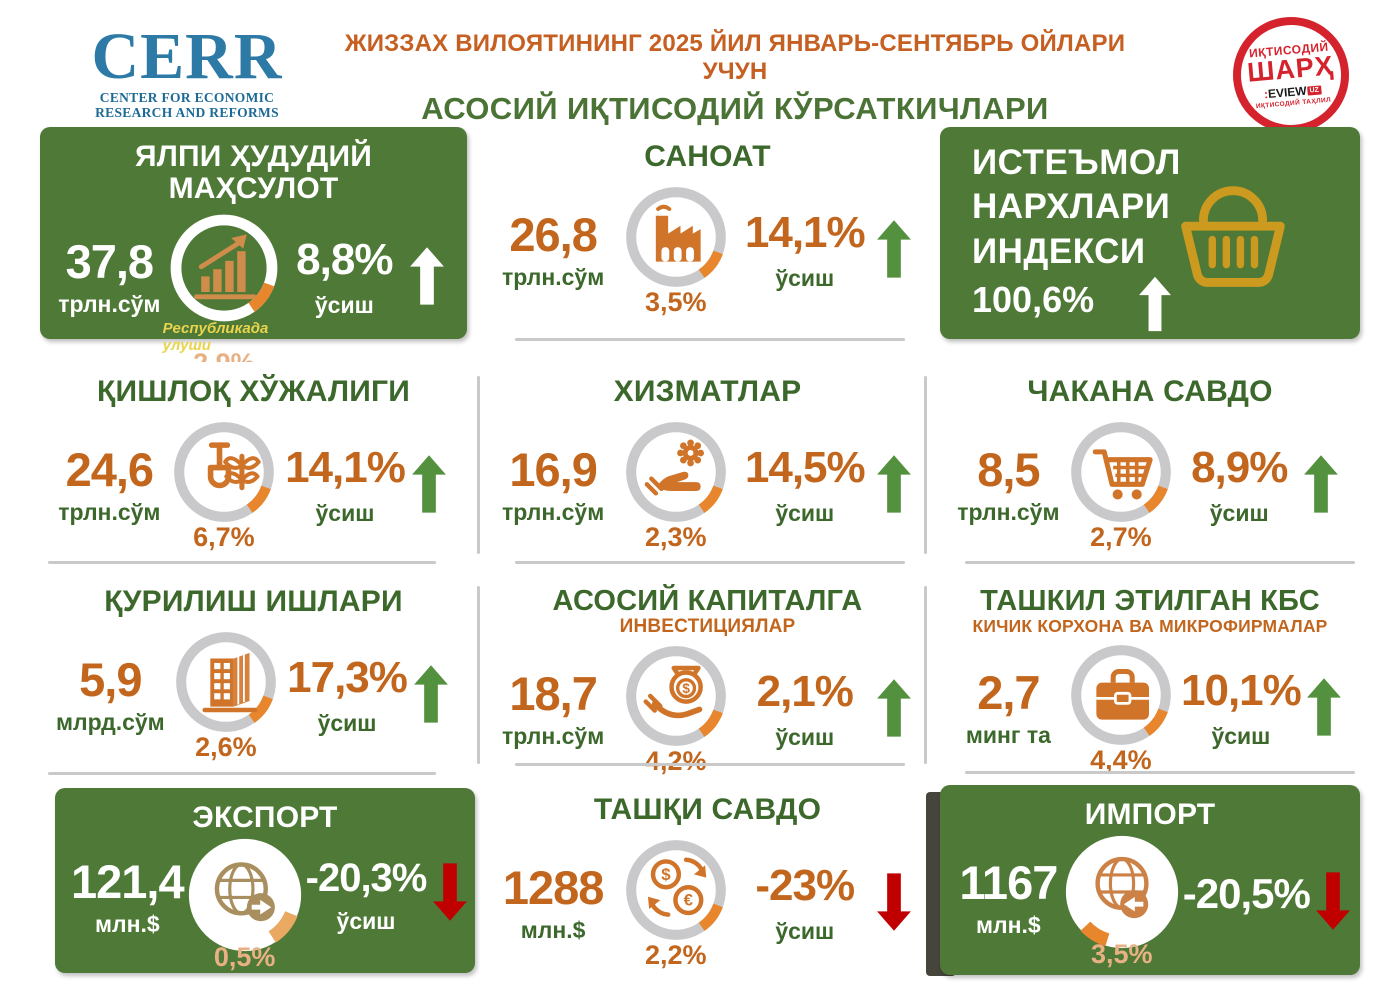 This screenshot has width=1400, height=990. What do you see at coordinates (707, 601) in the screenshot?
I see `card-title: АСОСИЙ КАПИТАЛГА` at bounding box center [707, 601].